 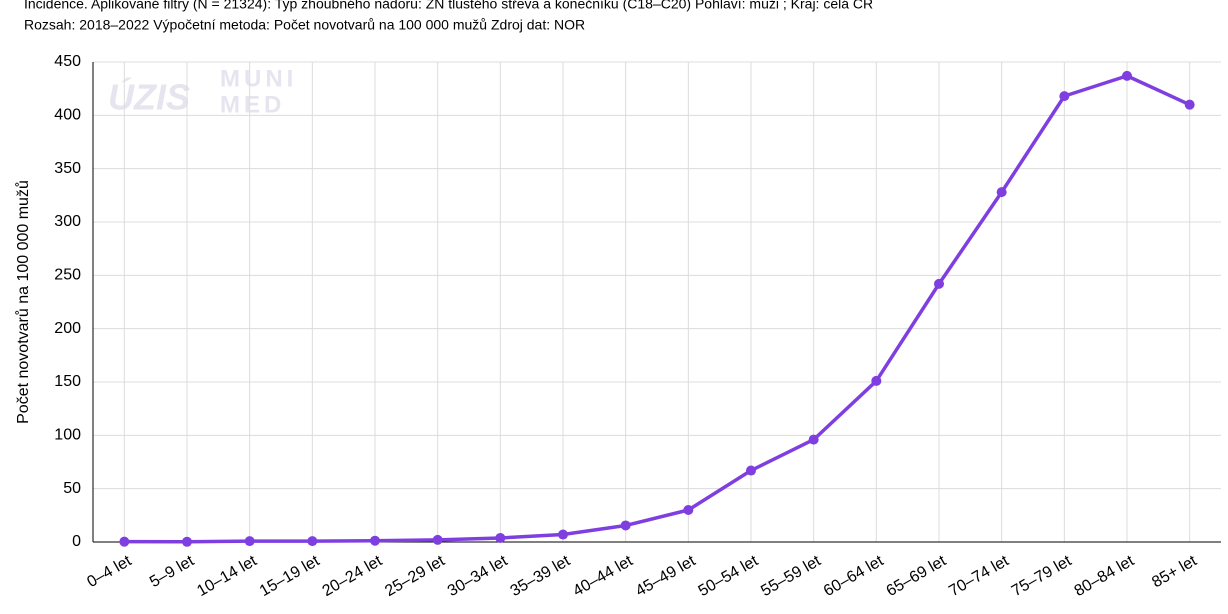 I want to click on x-tick-label: 55–59 let, so click(x=791, y=576).